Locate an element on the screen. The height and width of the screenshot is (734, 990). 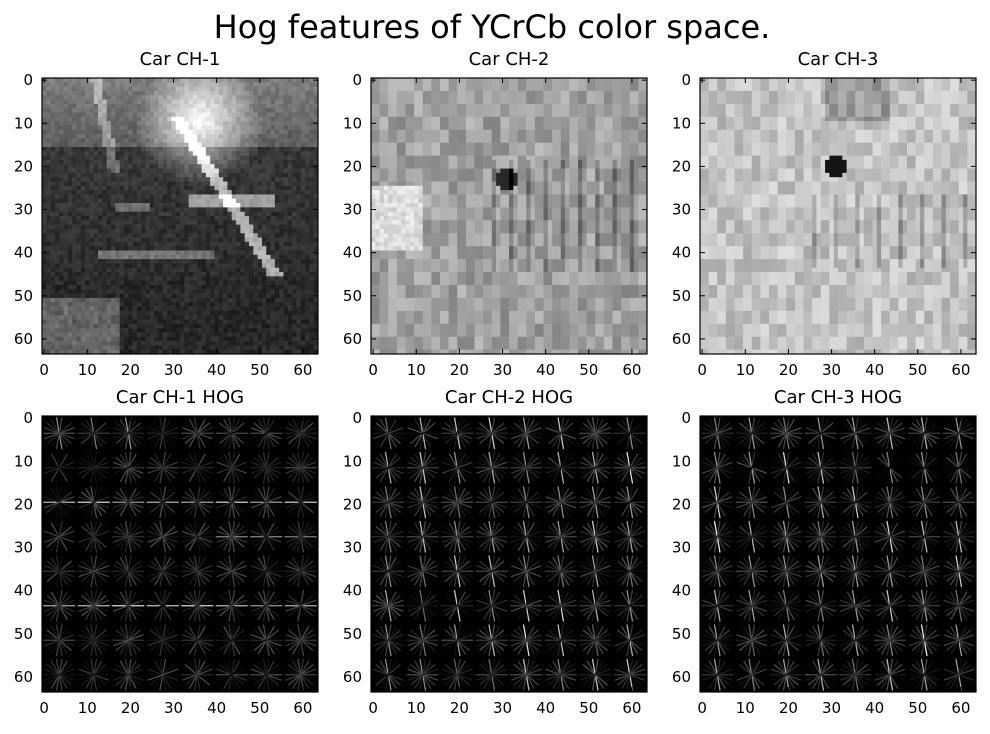
subplot-2: Car CH-2 0 10 20 30 40 50 60 0 10 20 30 40 50 60 is located at coordinates (495, 214).